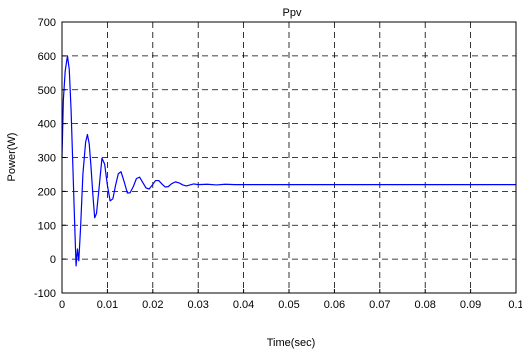 The image size is (522, 352). What do you see at coordinates (47, 23) in the screenshot?
I see `y-tick-label: 700` at bounding box center [47, 23].